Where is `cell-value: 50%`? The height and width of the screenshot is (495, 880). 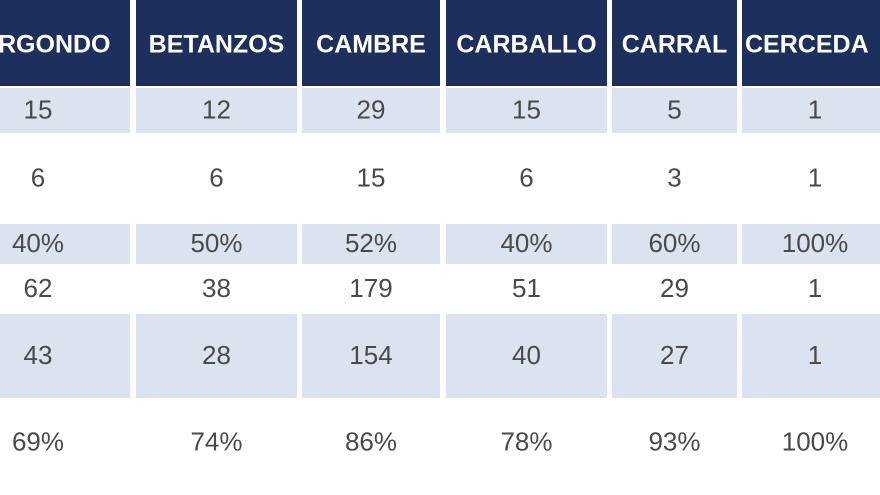 cell-value: 50% is located at coordinates (216, 243).